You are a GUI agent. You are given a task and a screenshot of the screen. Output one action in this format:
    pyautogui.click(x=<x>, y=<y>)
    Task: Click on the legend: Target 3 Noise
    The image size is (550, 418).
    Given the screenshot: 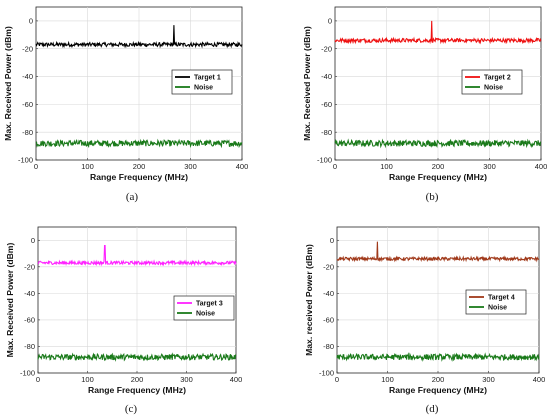 What is the action you would take?
    pyautogui.click(x=204, y=308)
    